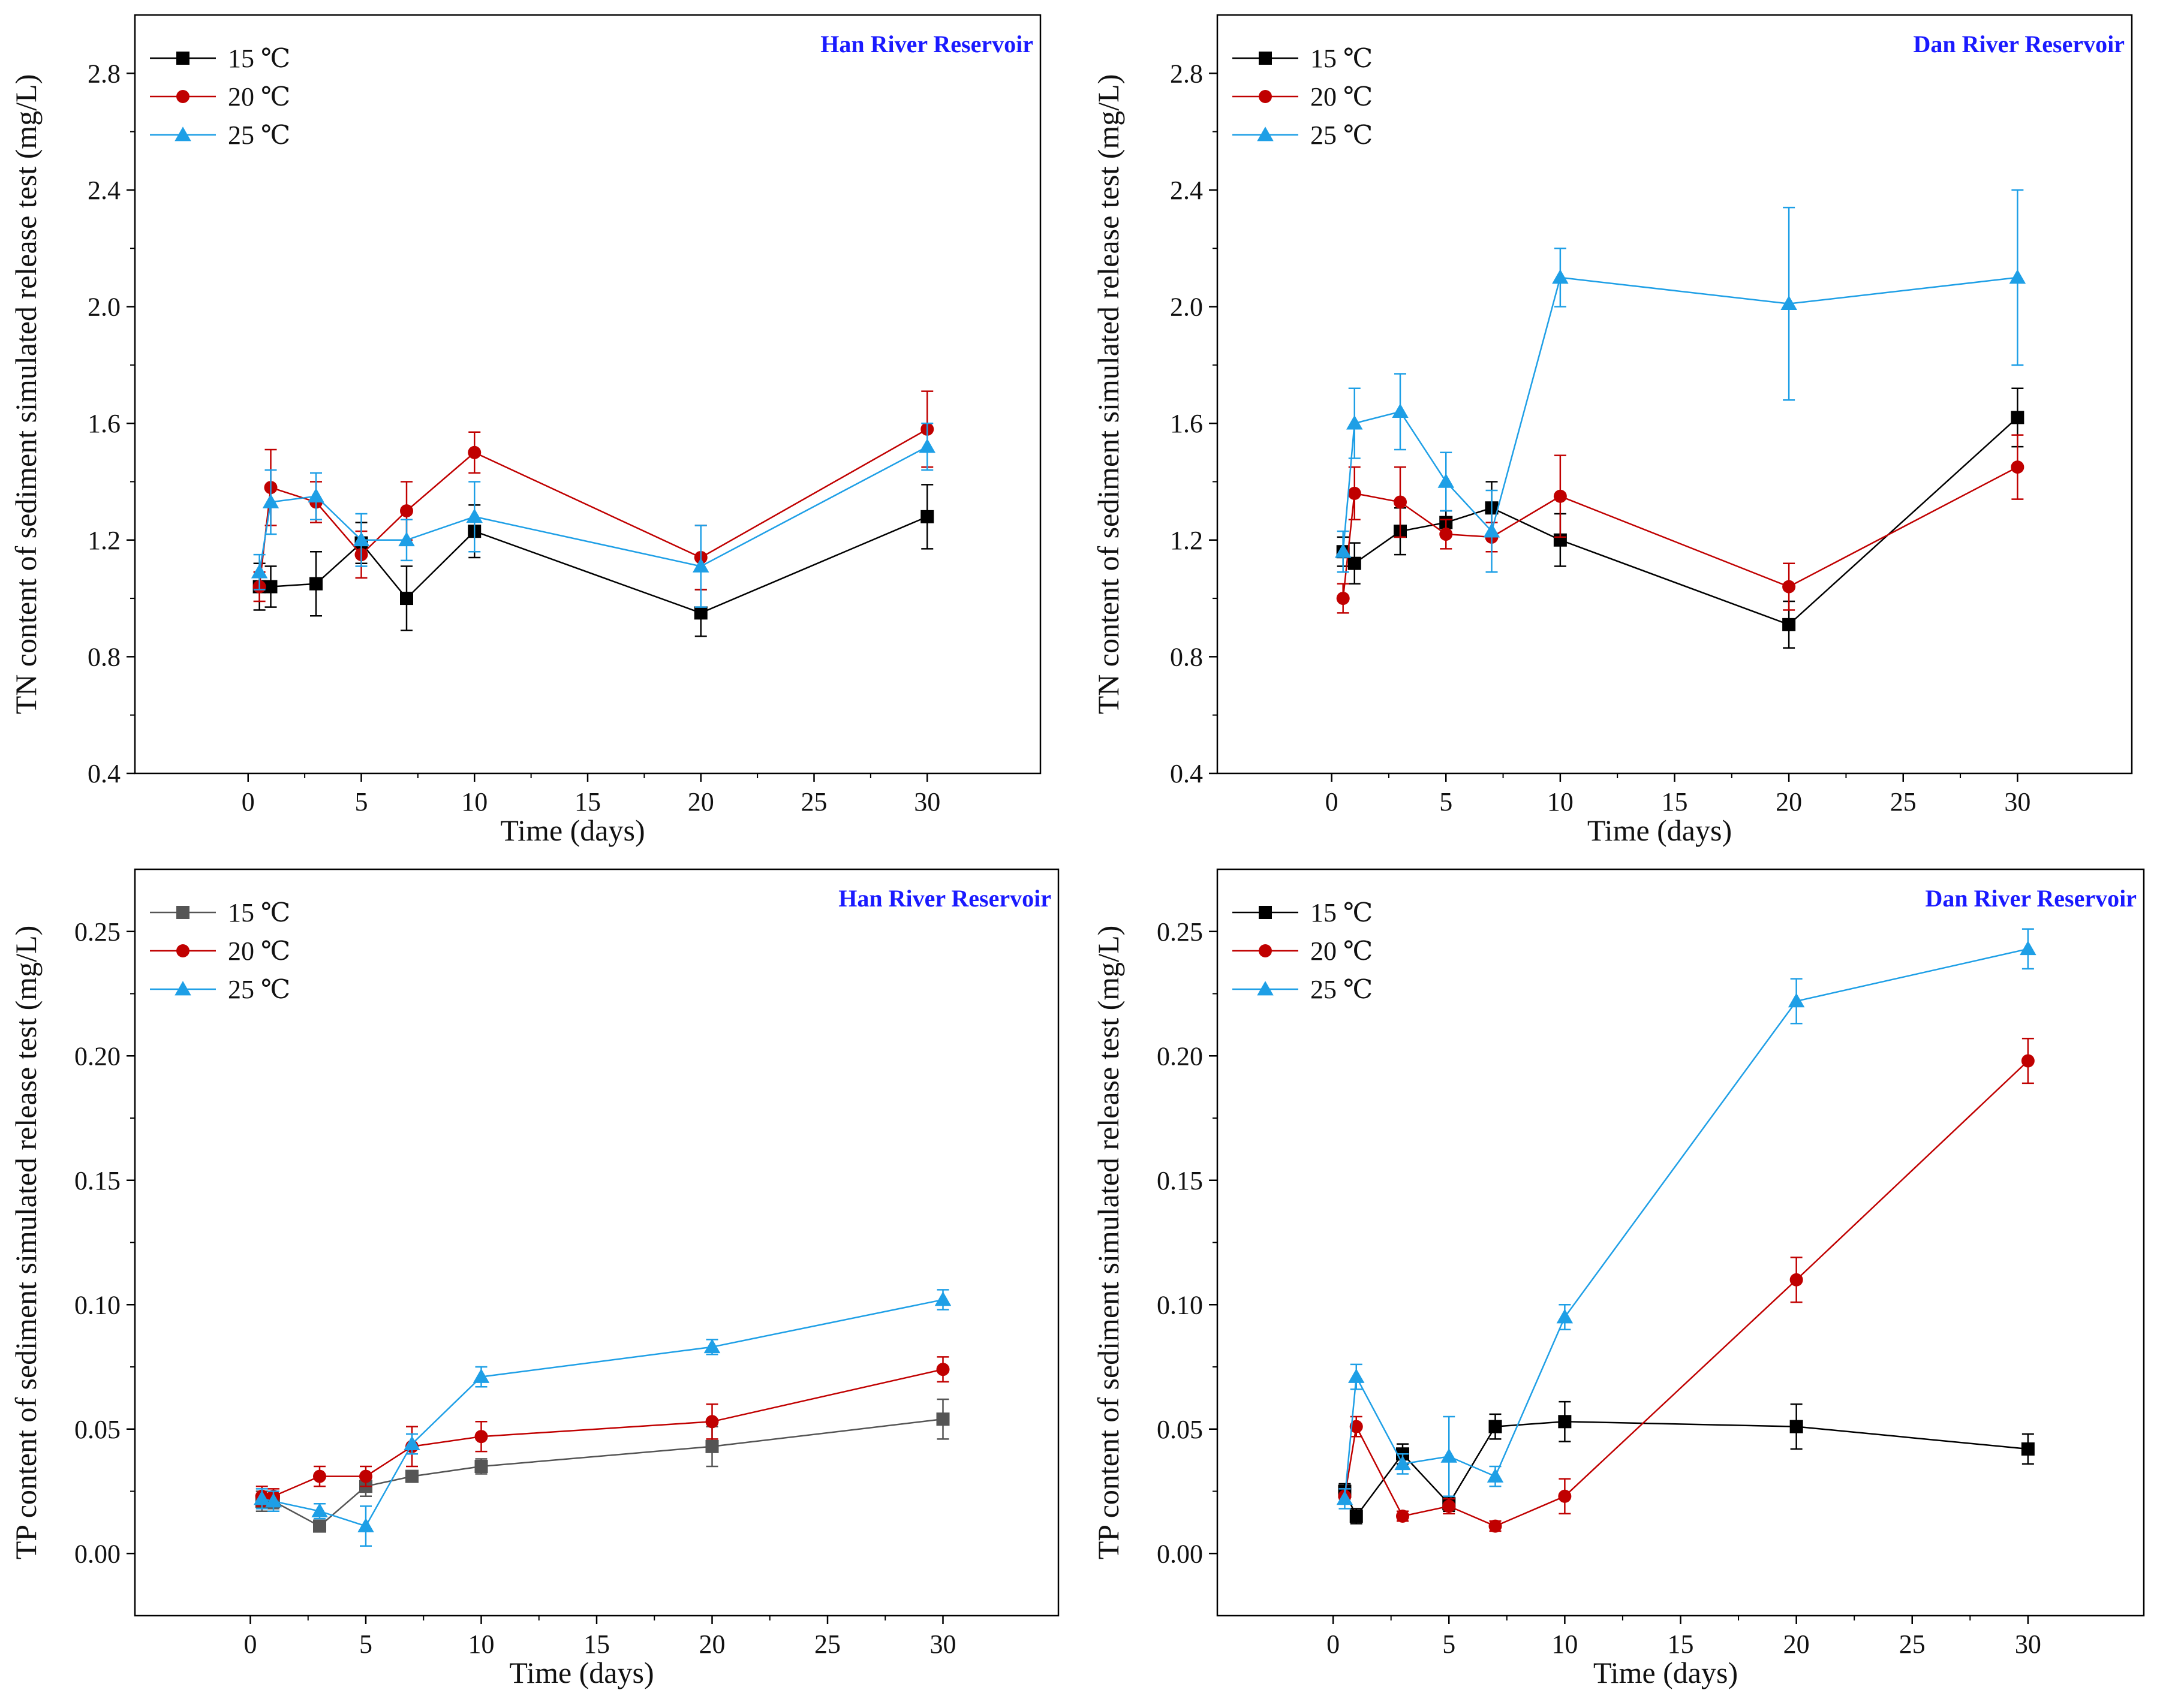 The image size is (2157, 1708). Describe the element at coordinates (1186, 423) in the screenshot. I see `y-tick-label: 1.6` at that location.